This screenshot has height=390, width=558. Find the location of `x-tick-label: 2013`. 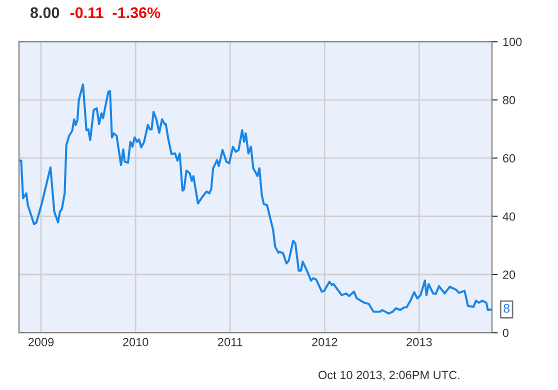

x-tick-label: 2013 is located at coordinates (419, 342).